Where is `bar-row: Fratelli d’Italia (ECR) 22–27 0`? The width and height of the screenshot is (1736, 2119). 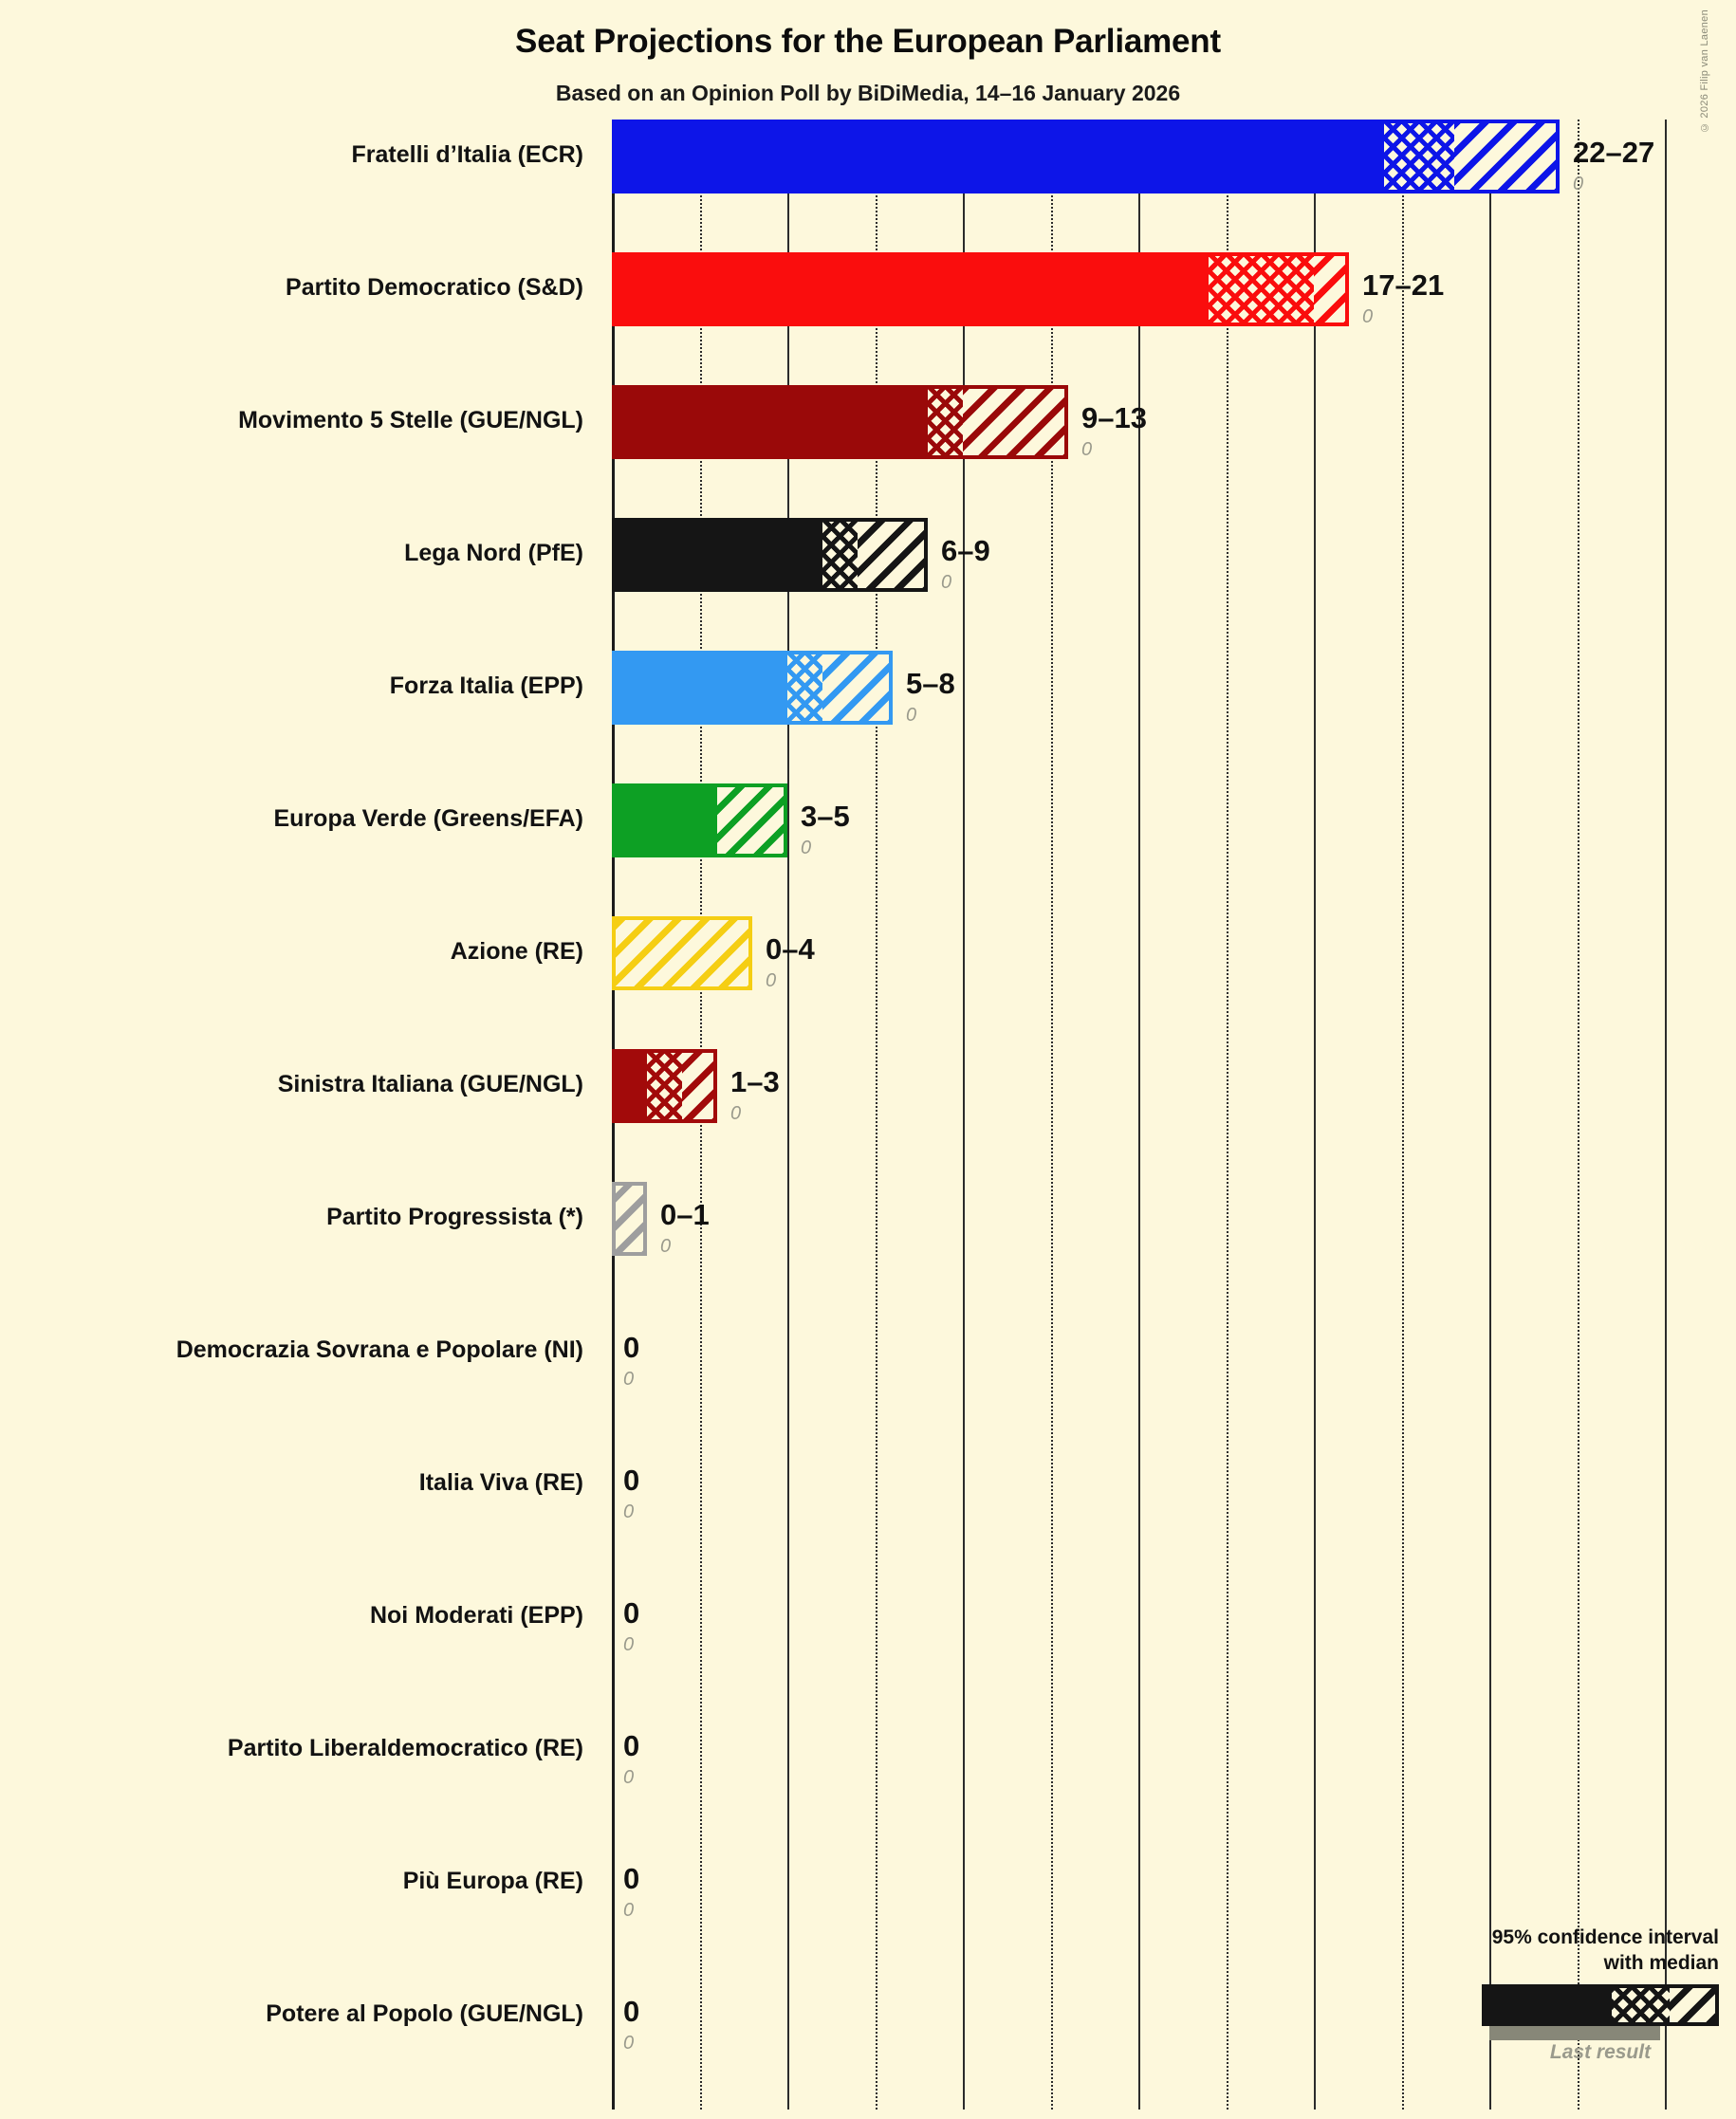 bar-row: Fratelli d’Italia (ECR) 22–27 0 is located at coordinates (868, 186).